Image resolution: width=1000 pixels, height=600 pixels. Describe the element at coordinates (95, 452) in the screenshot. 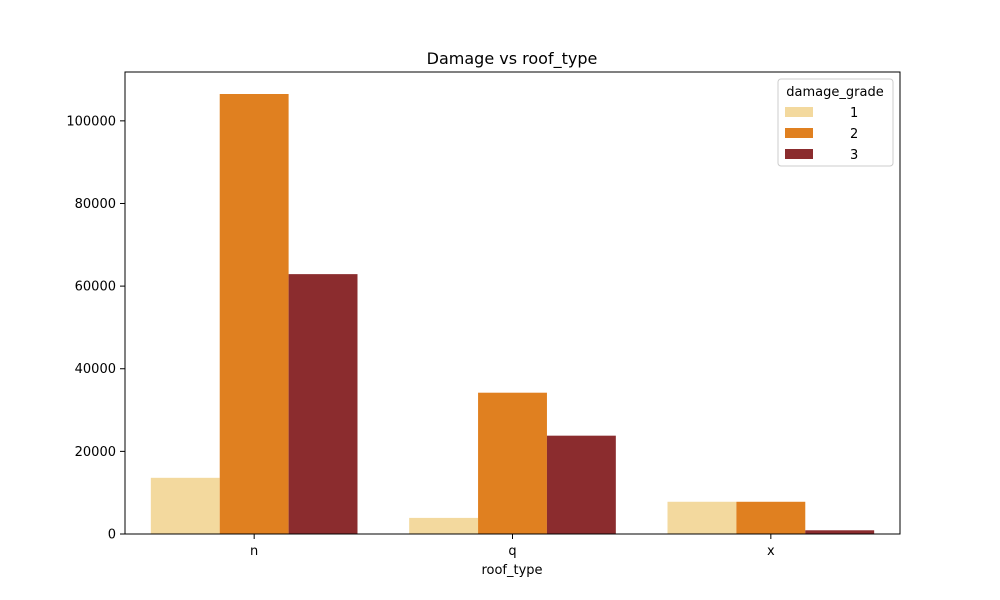

I see `y-tick-label: 20000` at that location.